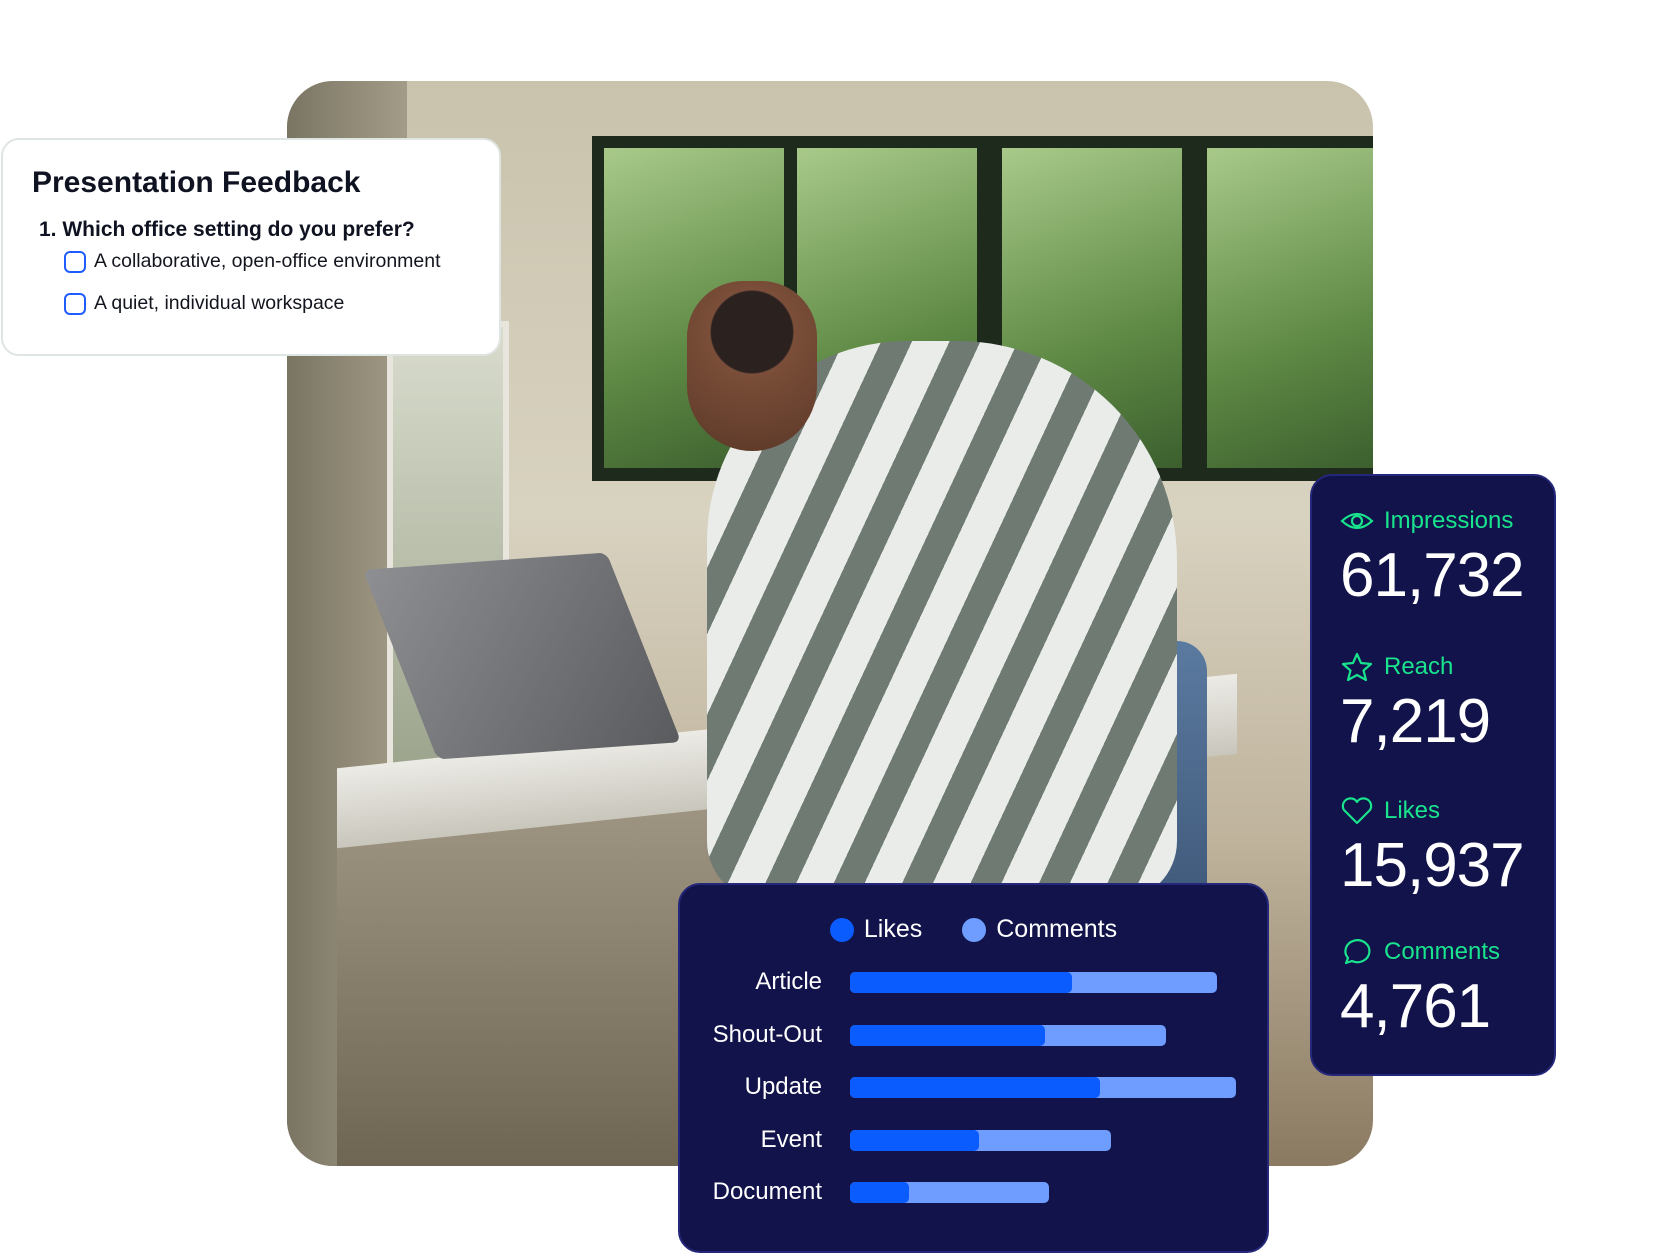  What do you see at coordinates (783, 1086) in the screenshot?
I see `category-label: Update` at bounding box center [783, 1086].